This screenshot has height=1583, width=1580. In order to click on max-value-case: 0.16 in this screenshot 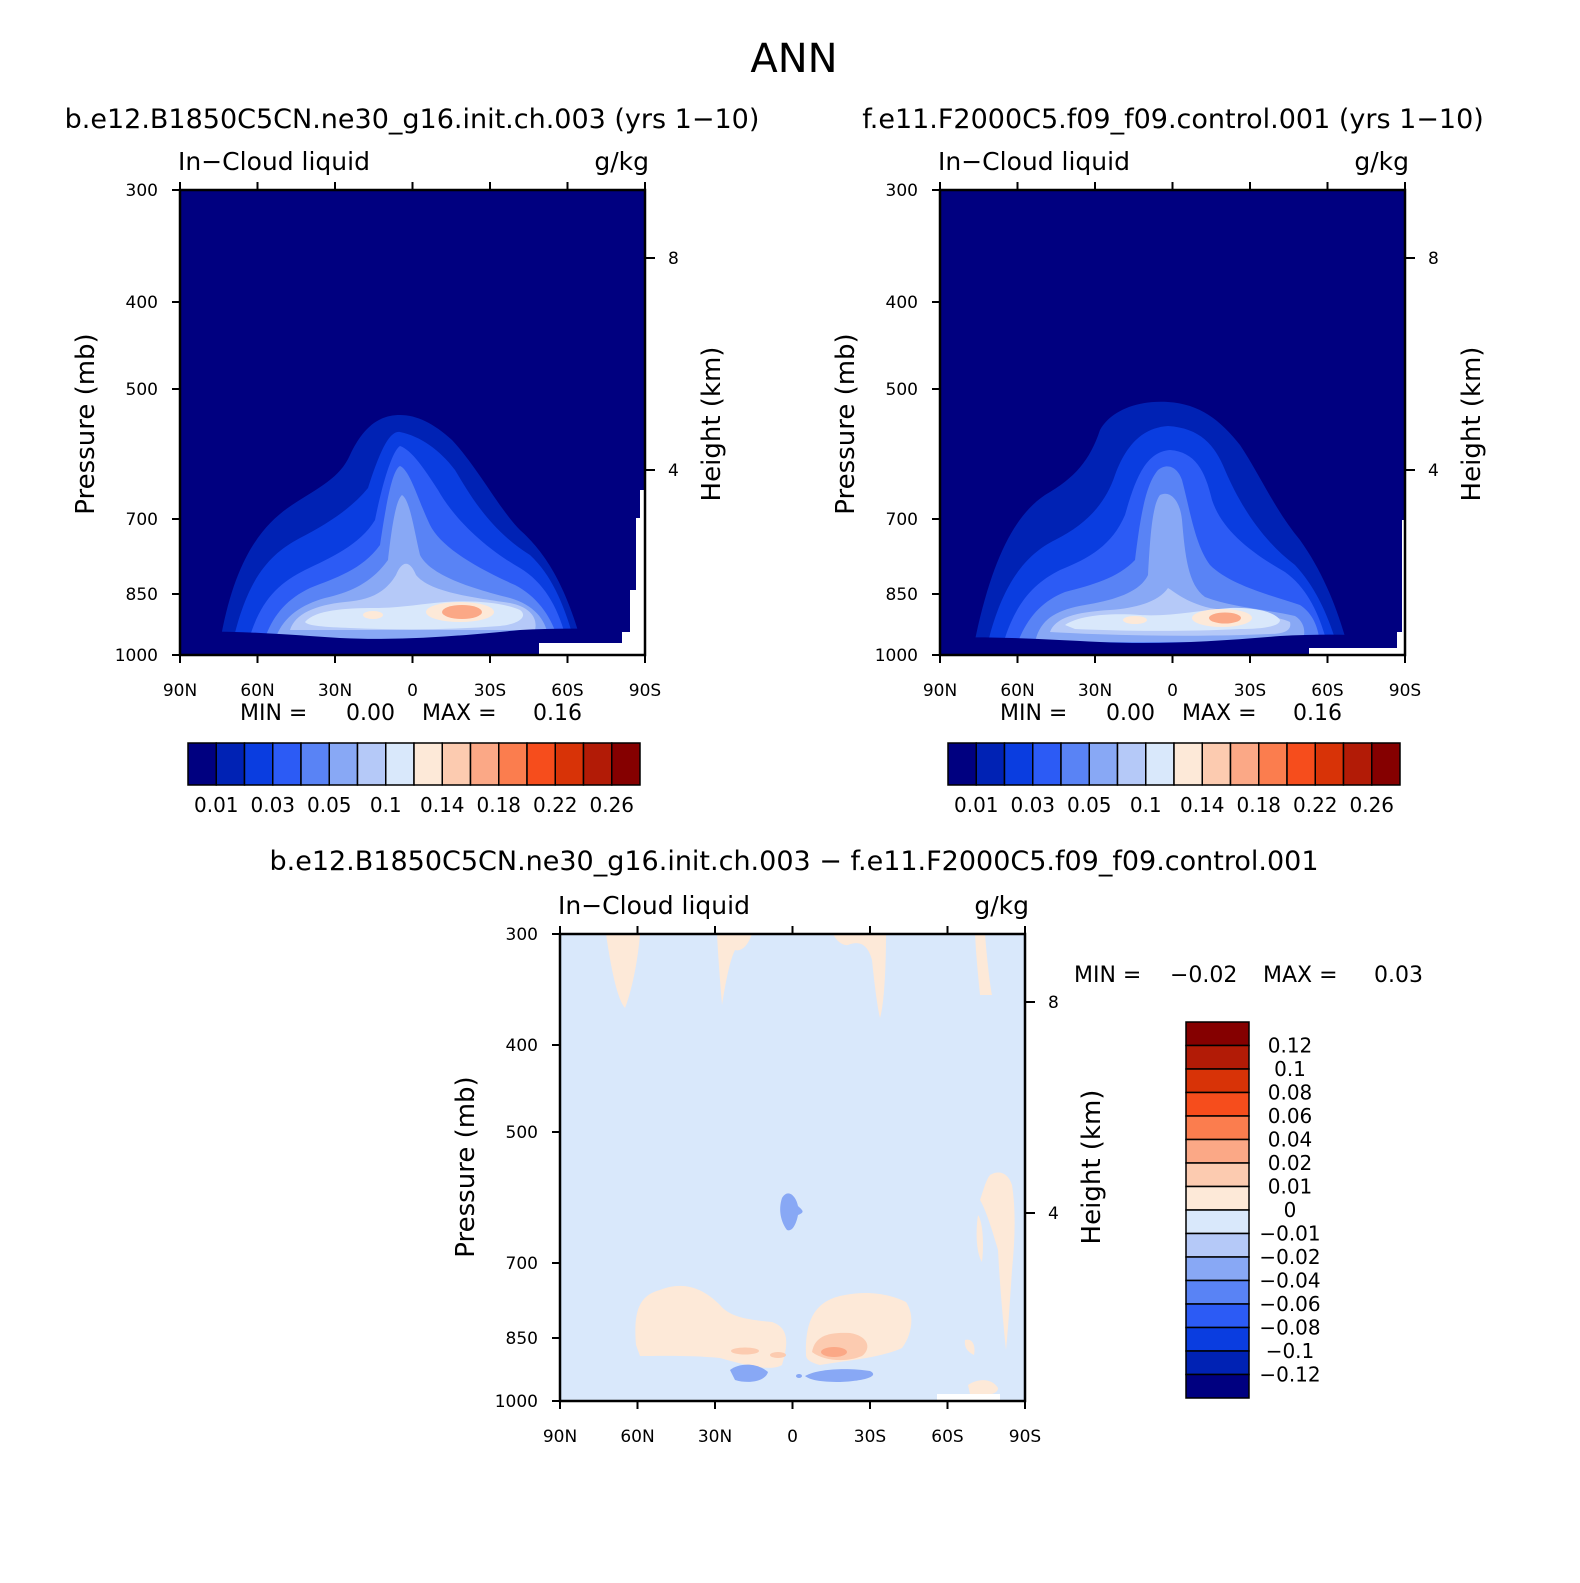, I will do `click(557, 713)`.